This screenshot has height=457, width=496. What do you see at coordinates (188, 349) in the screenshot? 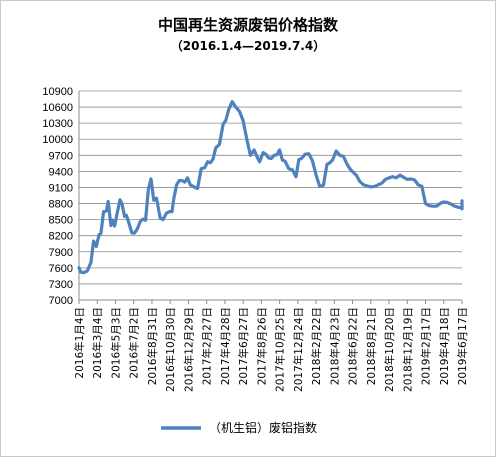
I see `x-tick-label: 2016年12月29日` at bounding box center [188, 349].